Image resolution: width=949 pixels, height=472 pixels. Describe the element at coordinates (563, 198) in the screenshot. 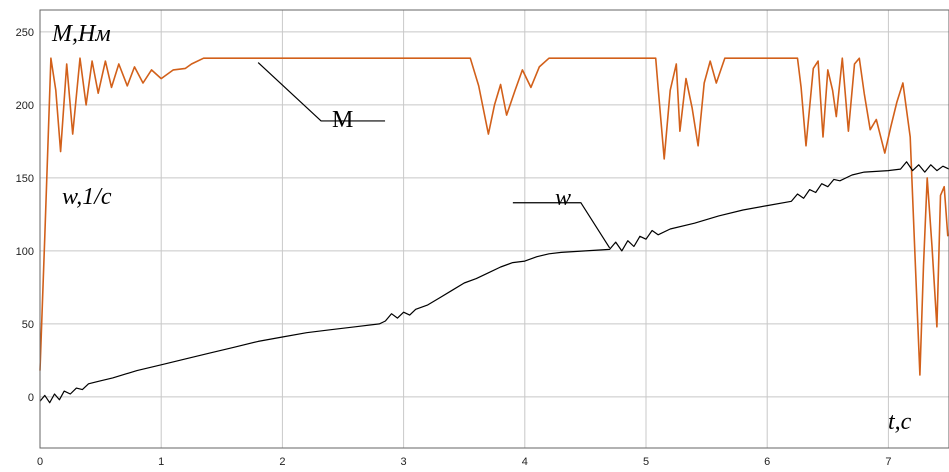

I see `series-label-w: w` at that location.